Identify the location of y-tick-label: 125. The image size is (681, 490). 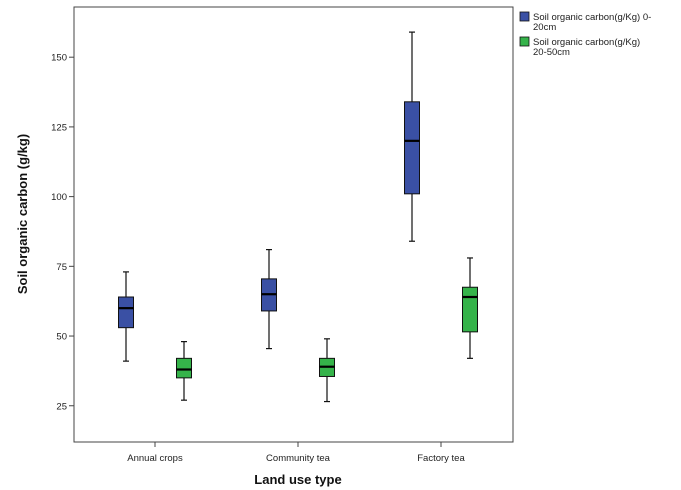
(59, 127).